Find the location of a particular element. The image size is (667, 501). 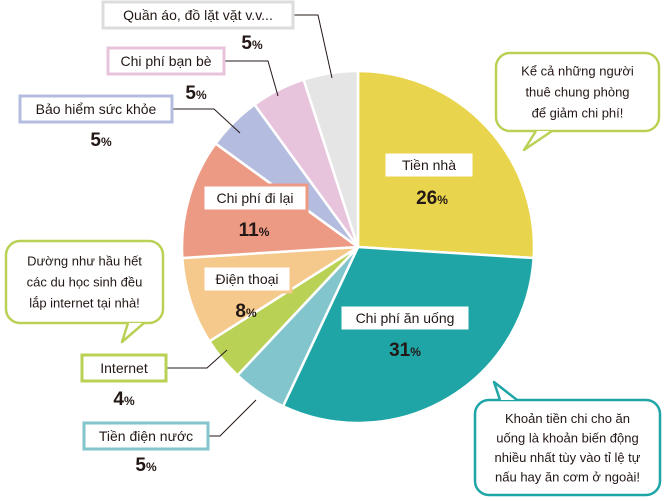

value-label-quan-ao-do-lat-vat-v-v: 5% is located at coordinates (252, 43).